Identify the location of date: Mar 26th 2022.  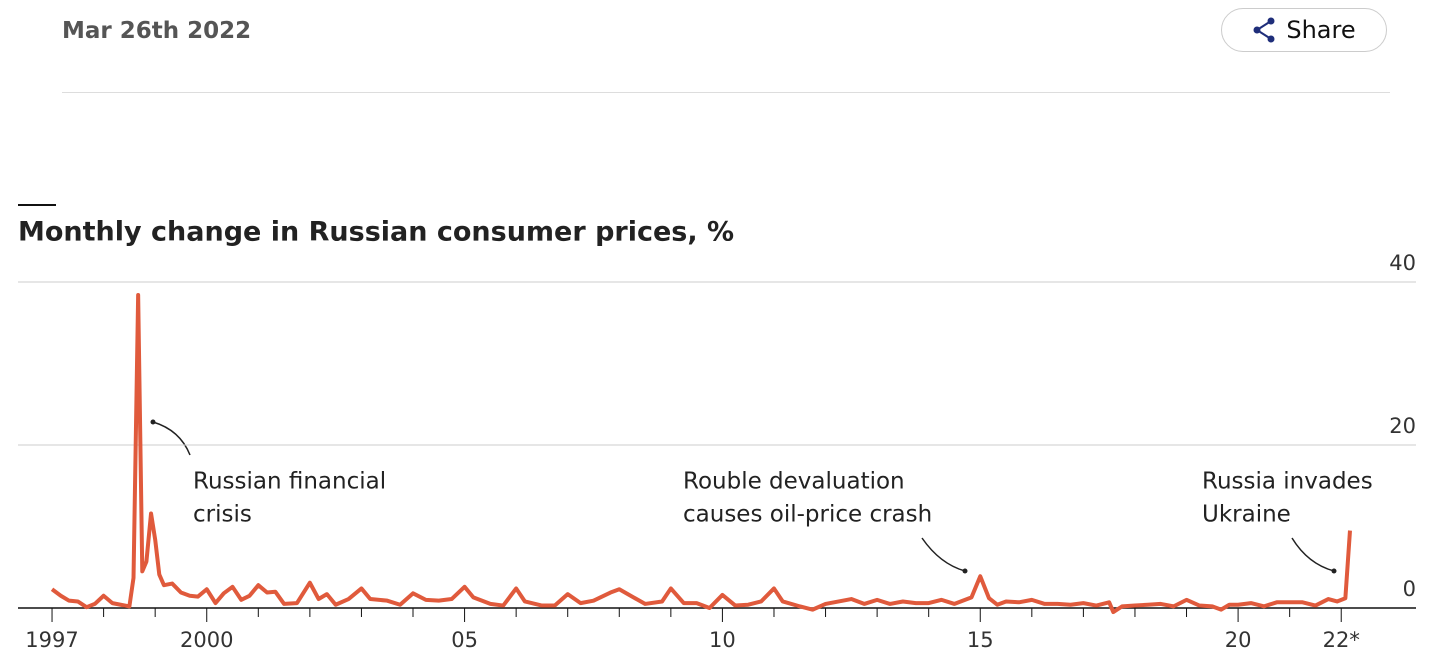
(157, 31).